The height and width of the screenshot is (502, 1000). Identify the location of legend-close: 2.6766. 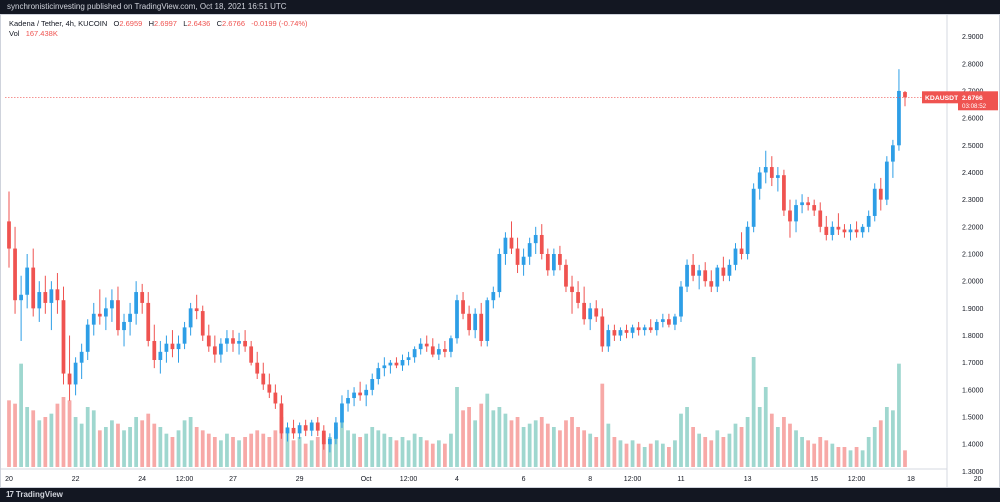
(233, 23).